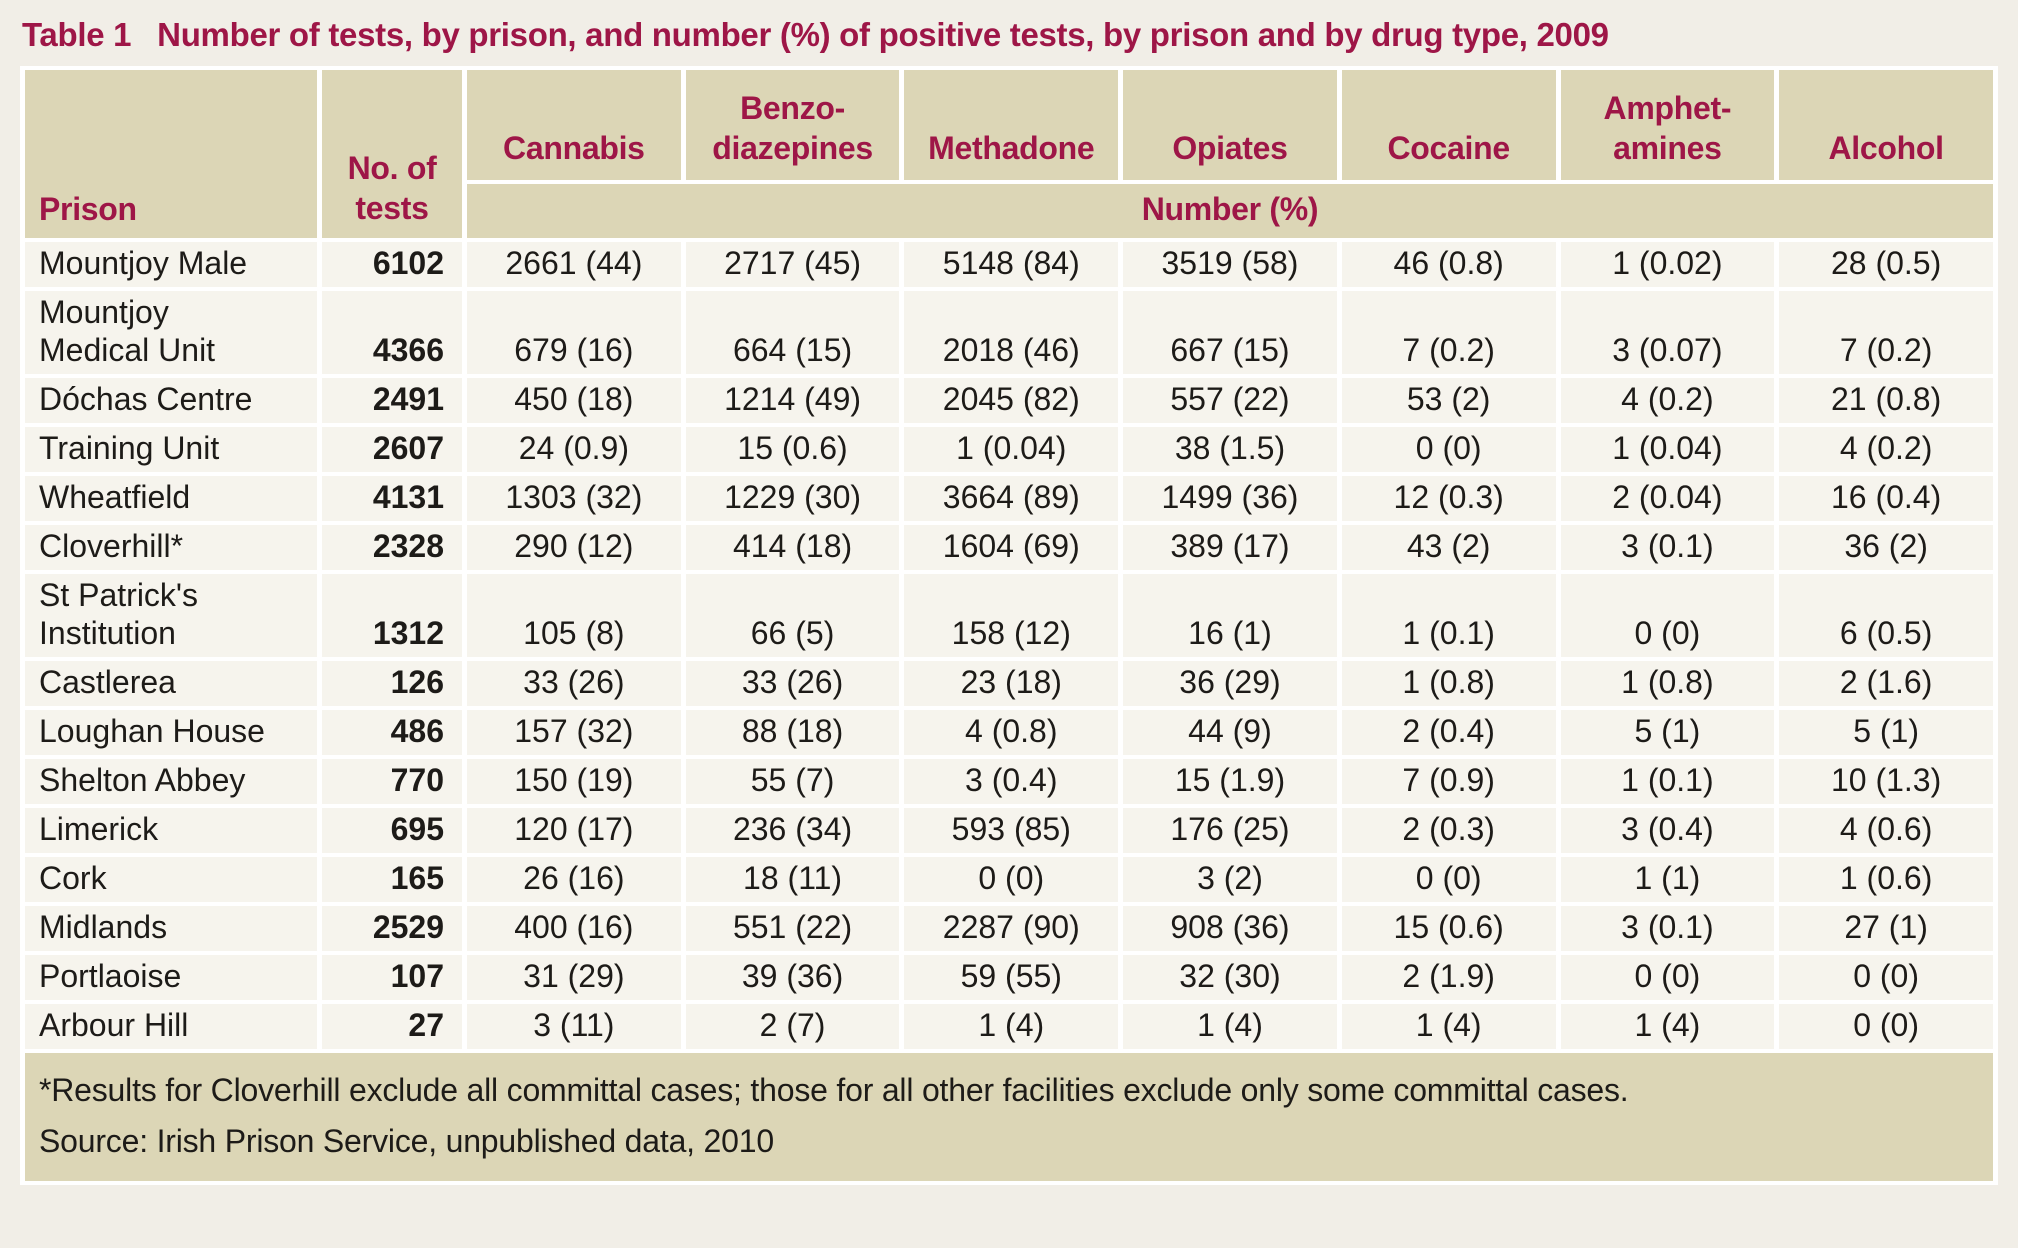  I want to click on tests-count-cell: 165, so click(392, 879).